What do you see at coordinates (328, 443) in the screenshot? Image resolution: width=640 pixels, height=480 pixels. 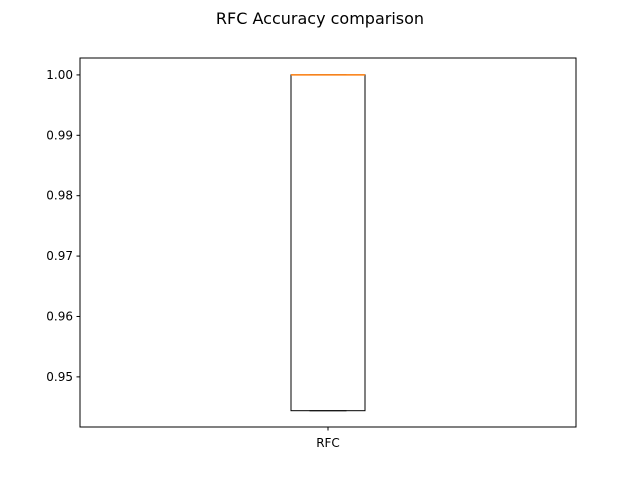 I see `x-tick-label: RFC` at bounding box center [328, 443].